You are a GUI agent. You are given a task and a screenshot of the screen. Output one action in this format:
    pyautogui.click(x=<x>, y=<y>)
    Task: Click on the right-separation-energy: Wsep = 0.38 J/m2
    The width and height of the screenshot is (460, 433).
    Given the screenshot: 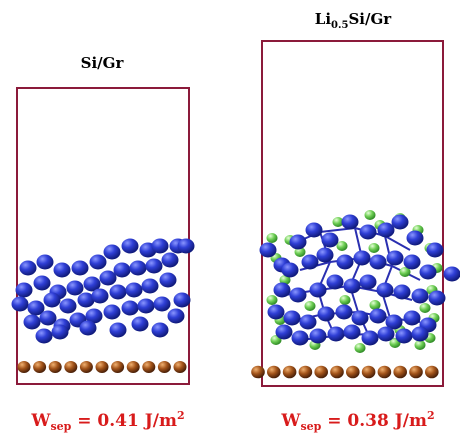 What is the action you would take?
    pyautogui.click(x=357, y=421)
    